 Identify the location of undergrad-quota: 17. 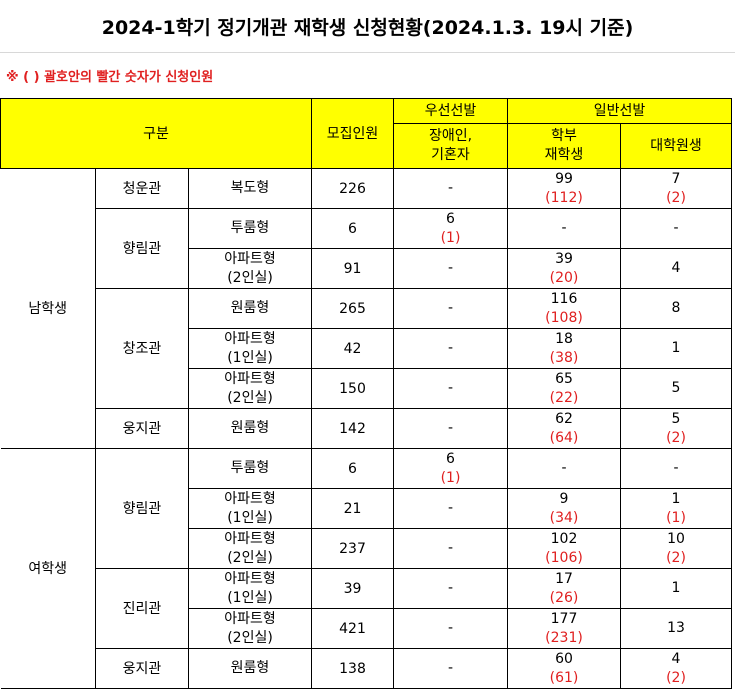
(564, 578).